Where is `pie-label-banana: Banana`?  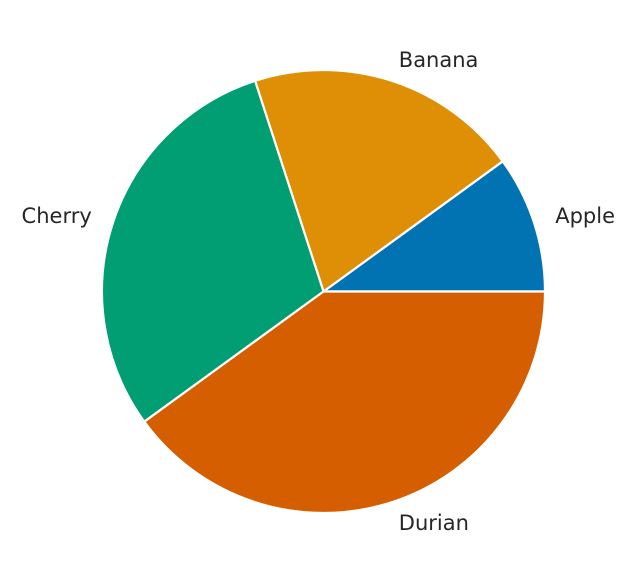
pie-label-banana: Banana is located at coordinates (439, 60).